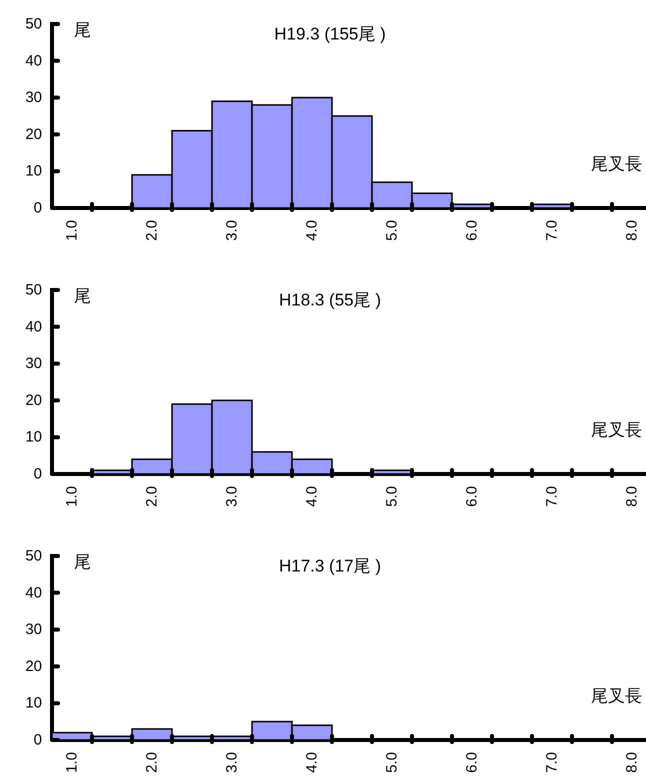 Image resolution: width=646 pixels, height=782 pixels. What do you see at coordinates (330, 566) in the screenshot?
I see `chart-title: H17.3 (17尾 )` at bounding box center [330, 566].